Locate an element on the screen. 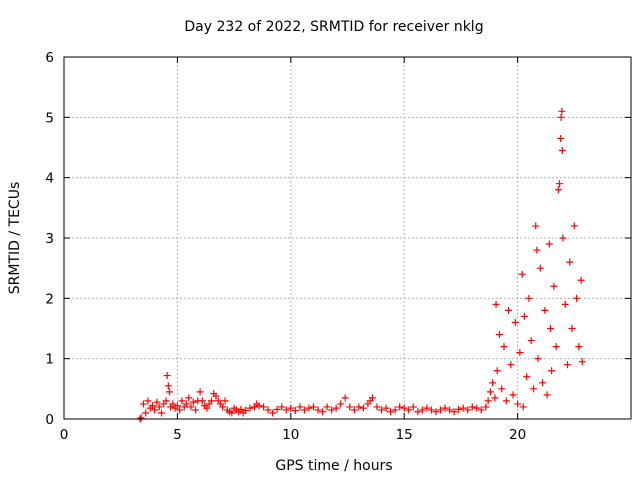  y-tick-label: 6 is located at coordinates (49, 58).